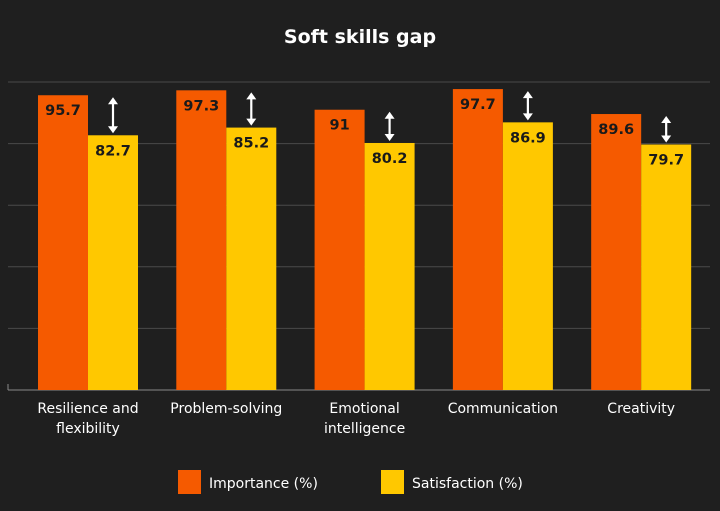 Image resolution: width=720 pixels, height=511 pixels. I want to click on category-label: Resilience and, so click(87, 409).